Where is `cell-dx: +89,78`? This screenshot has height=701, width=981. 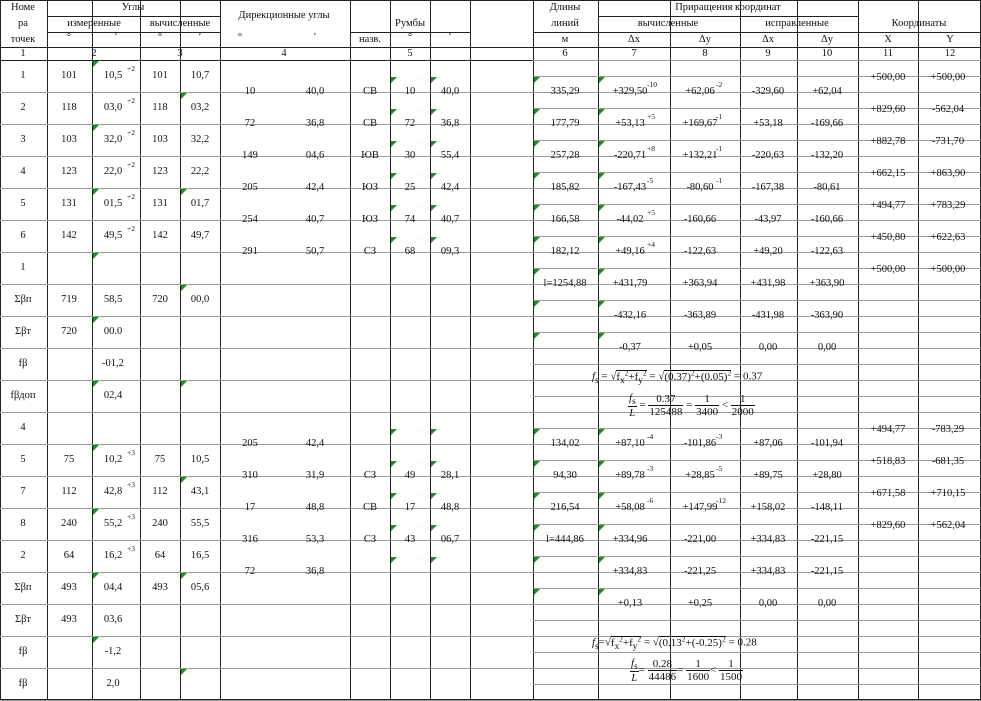
cell-dx: +89,78 is located at coordinates (630, 475).